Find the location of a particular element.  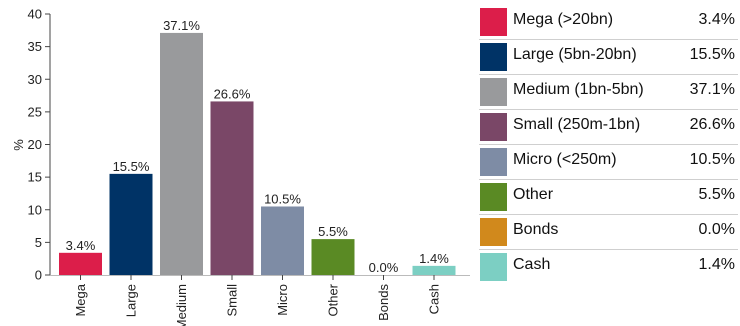

legend-row: Small (250m-1bn) 26.6% is located at coordinates (608, 126).